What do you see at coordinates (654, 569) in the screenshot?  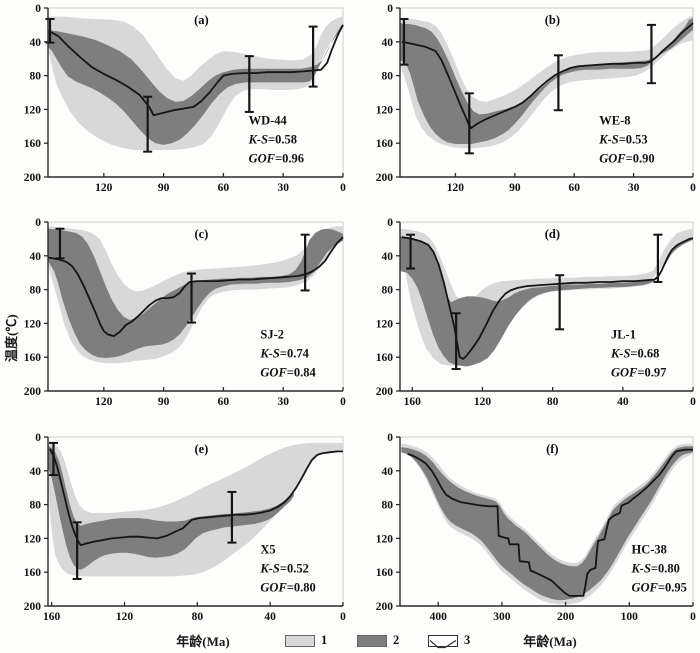 I see `fit-statistic: K-S=0.80` at bounding box center [654, 569].